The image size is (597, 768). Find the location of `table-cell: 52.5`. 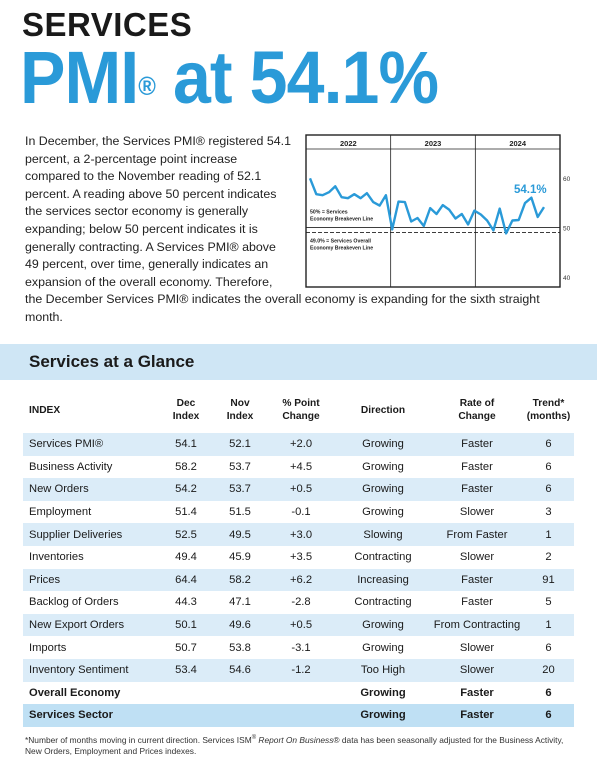

table-cell: 52.5 is located at coordinates (186, 534).